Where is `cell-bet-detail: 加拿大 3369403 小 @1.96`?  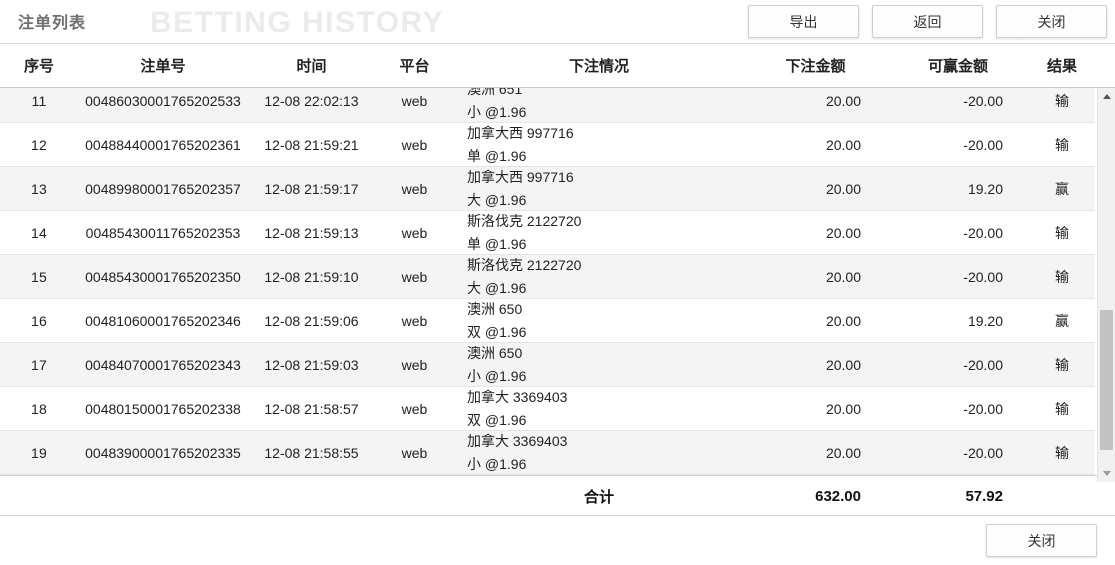 cell-bet-detail: 加拿大 3369403 小 @1.96 is located at coordinates (599, 452).